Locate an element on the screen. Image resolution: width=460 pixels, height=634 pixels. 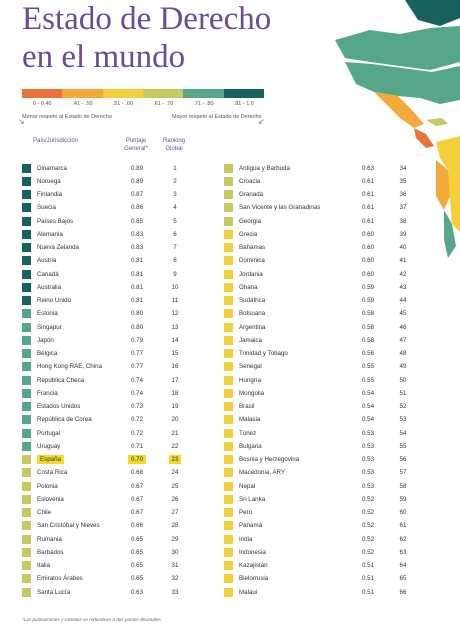
global-rank: 25 is located at coordinates (175, 486).